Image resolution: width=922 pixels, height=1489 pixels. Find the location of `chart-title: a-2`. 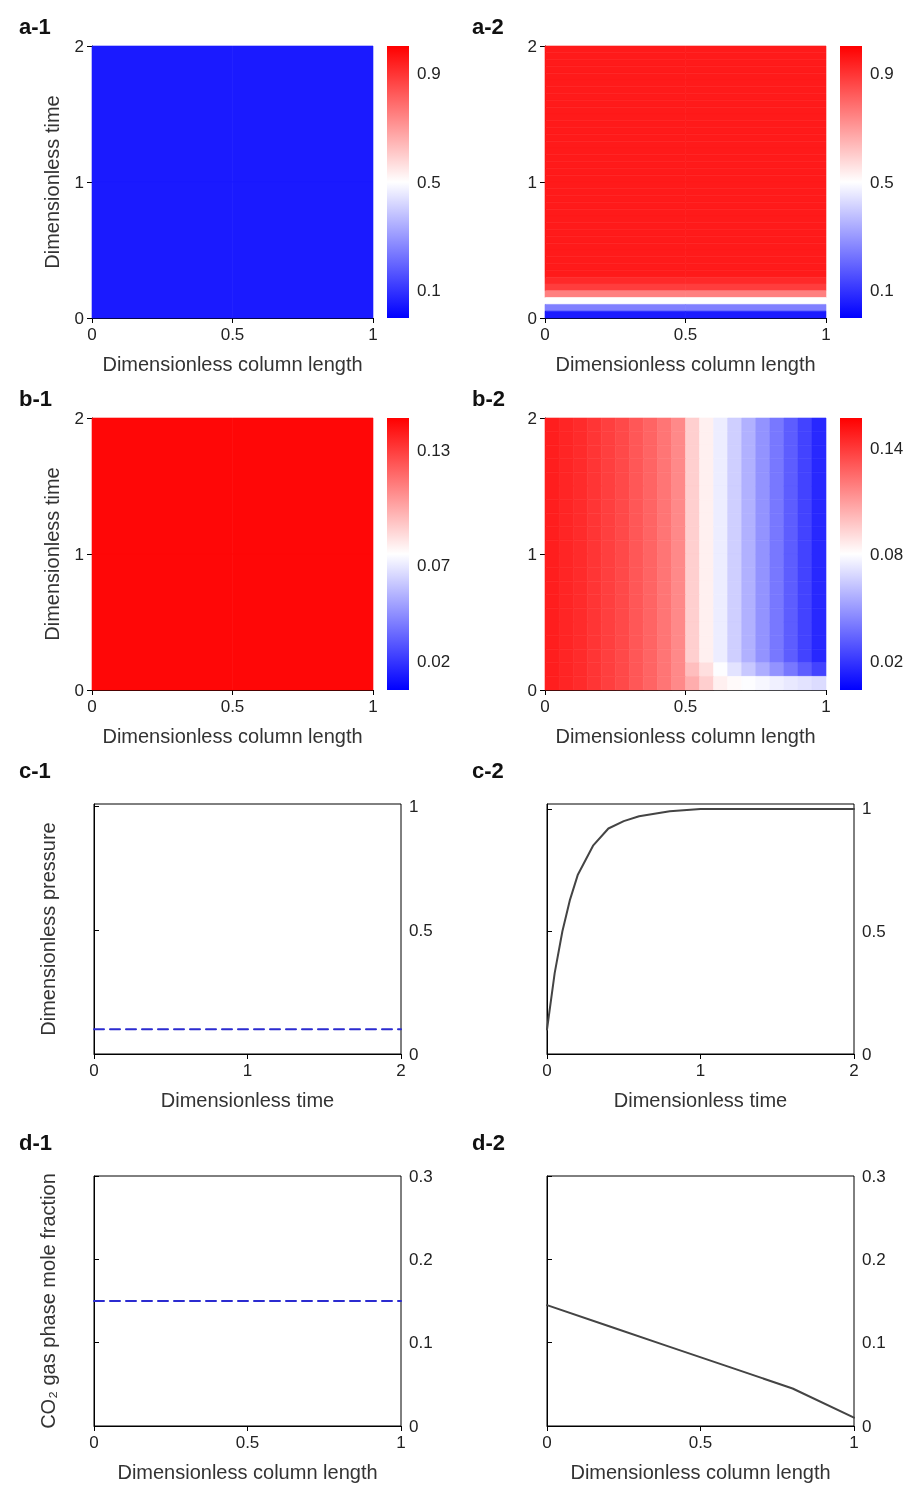

chart-title: a-2 is located at coordinates (488, 26).